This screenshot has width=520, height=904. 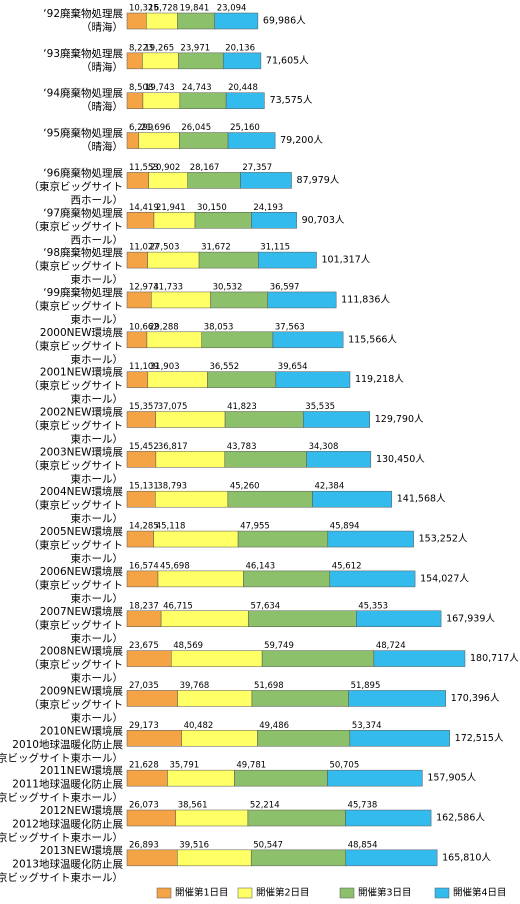 What do you see at coordinates (156, 128) in the screenshot?
I see `value-label: 21,696` at bounding box center [156, 128].